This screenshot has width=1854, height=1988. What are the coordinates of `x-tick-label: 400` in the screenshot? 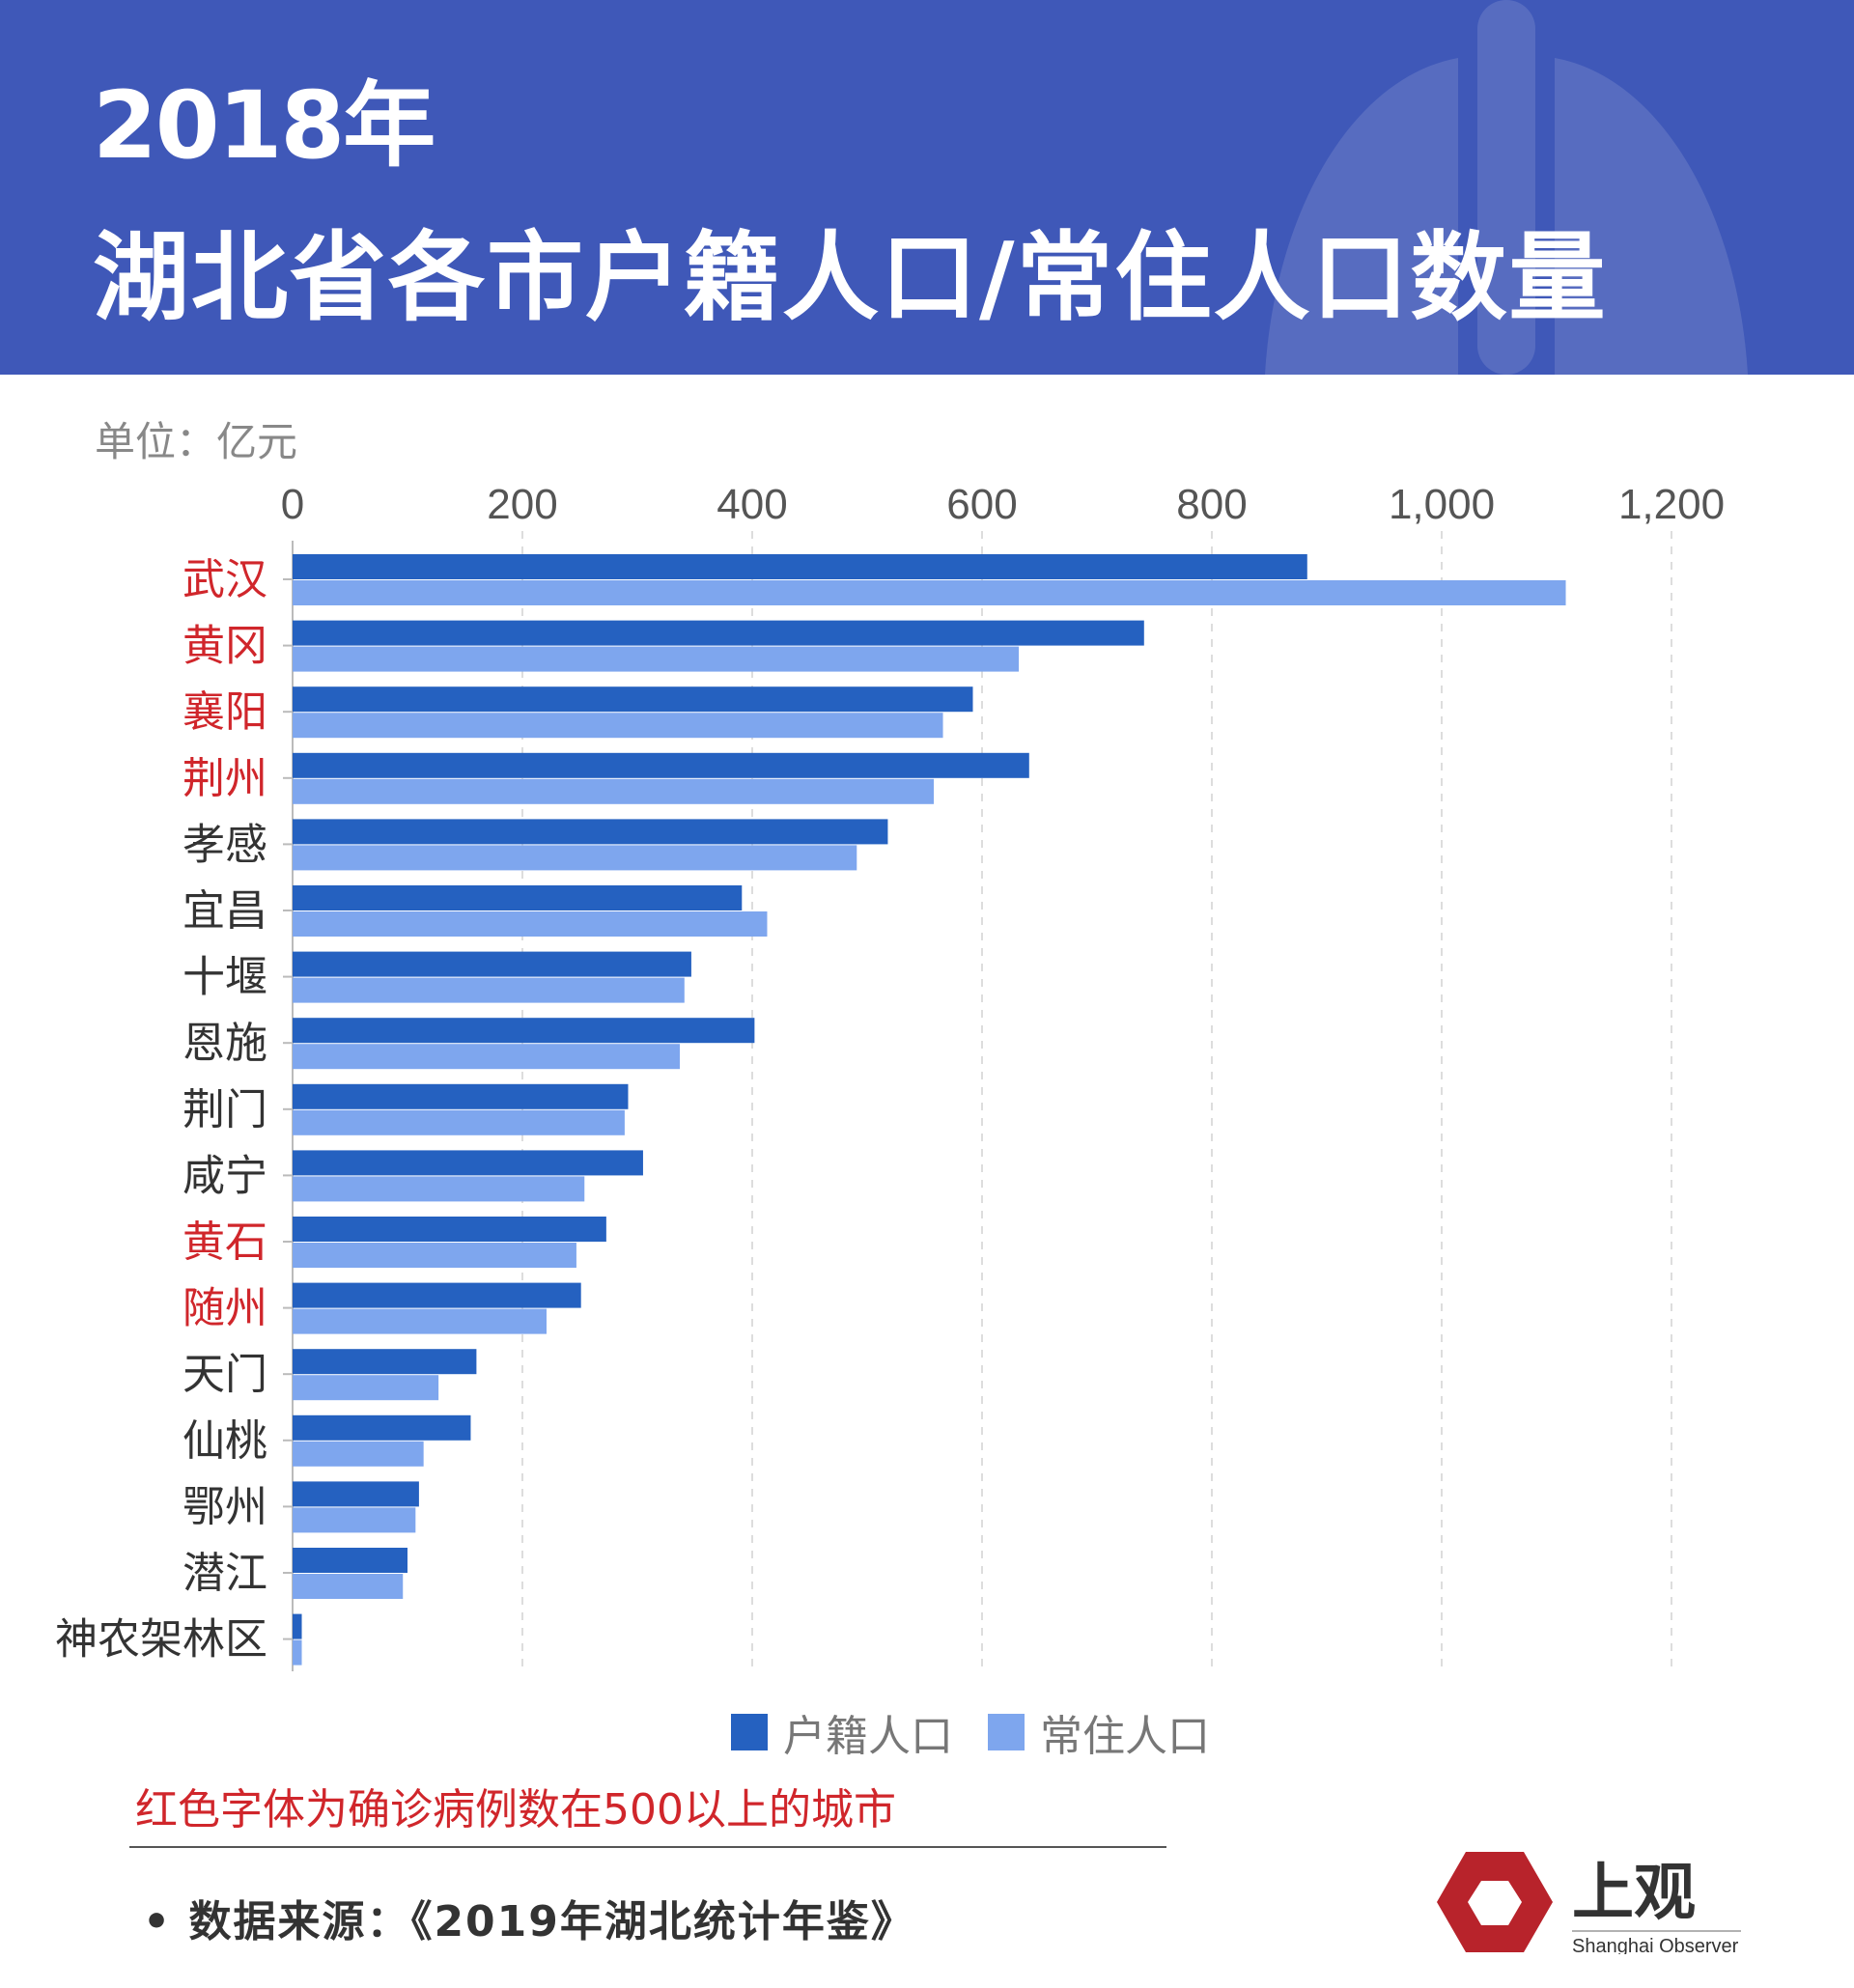 It's located at (751, 505).